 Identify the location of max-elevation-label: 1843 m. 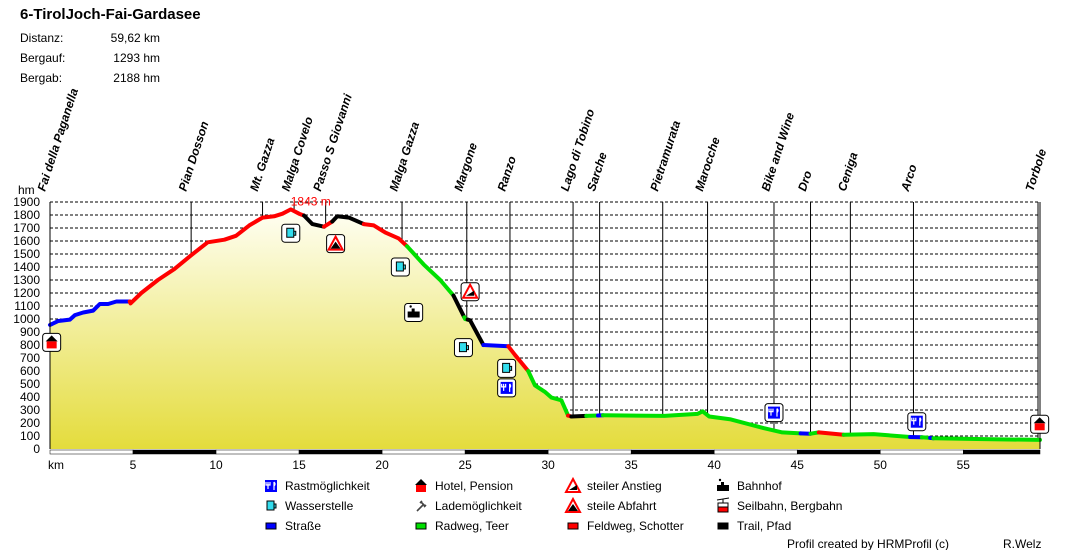
(311, 201).